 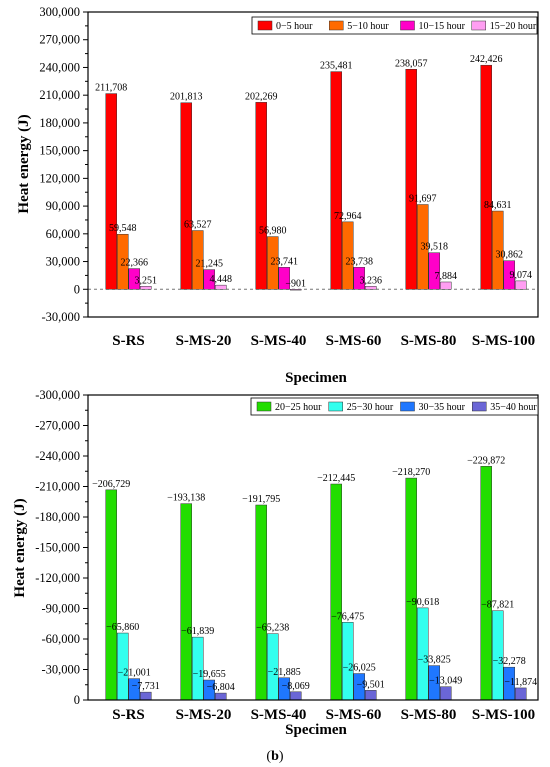 I want to click on y-tick-label: -120,000, so click(x=57, y=578).